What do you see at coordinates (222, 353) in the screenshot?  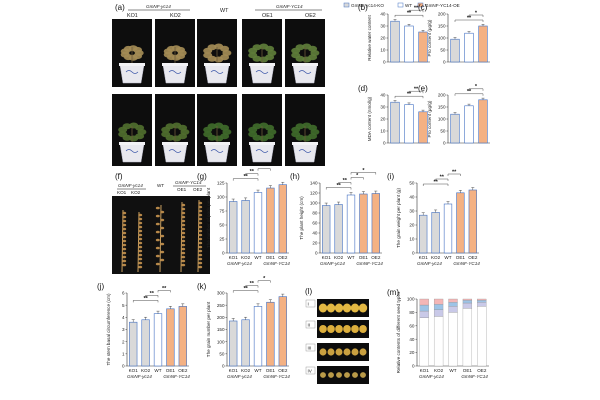 I see `y-tick-label: 50` at bounding box center [222, 353].